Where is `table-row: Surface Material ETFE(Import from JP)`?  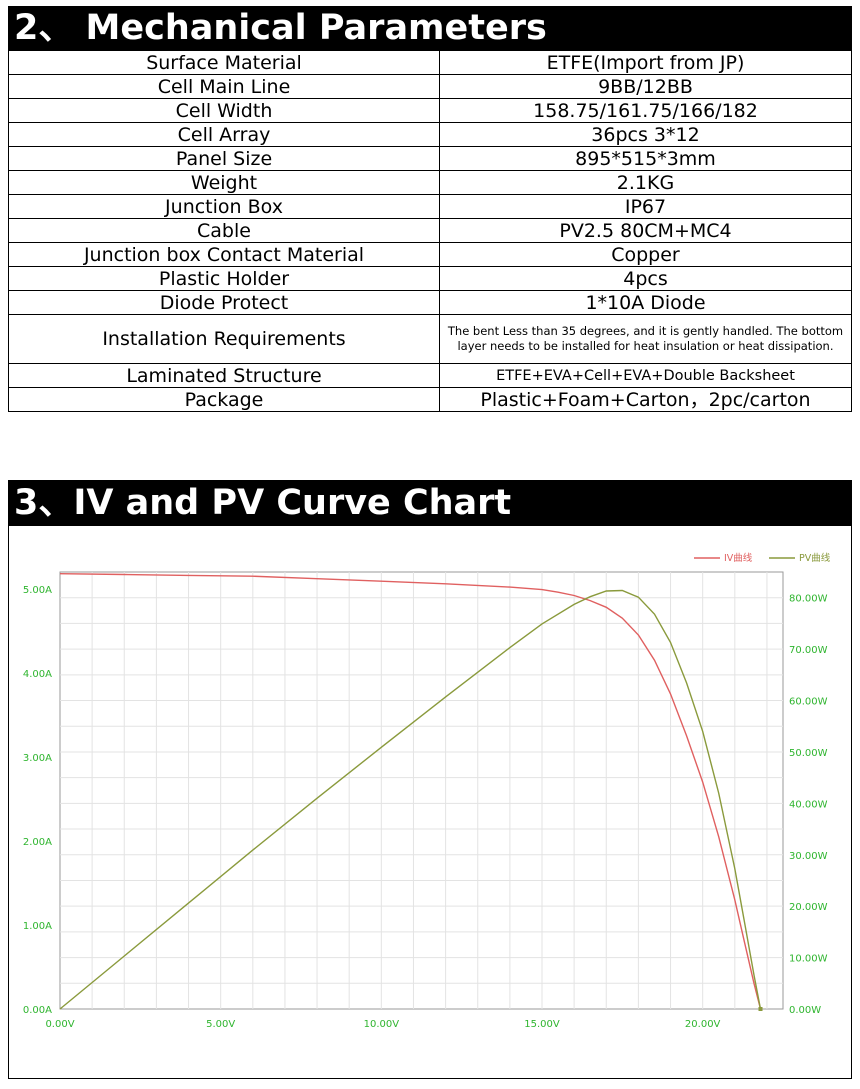
table-row: Surface Material ETFE(Import from JP) is located at coordinates (430, 62).